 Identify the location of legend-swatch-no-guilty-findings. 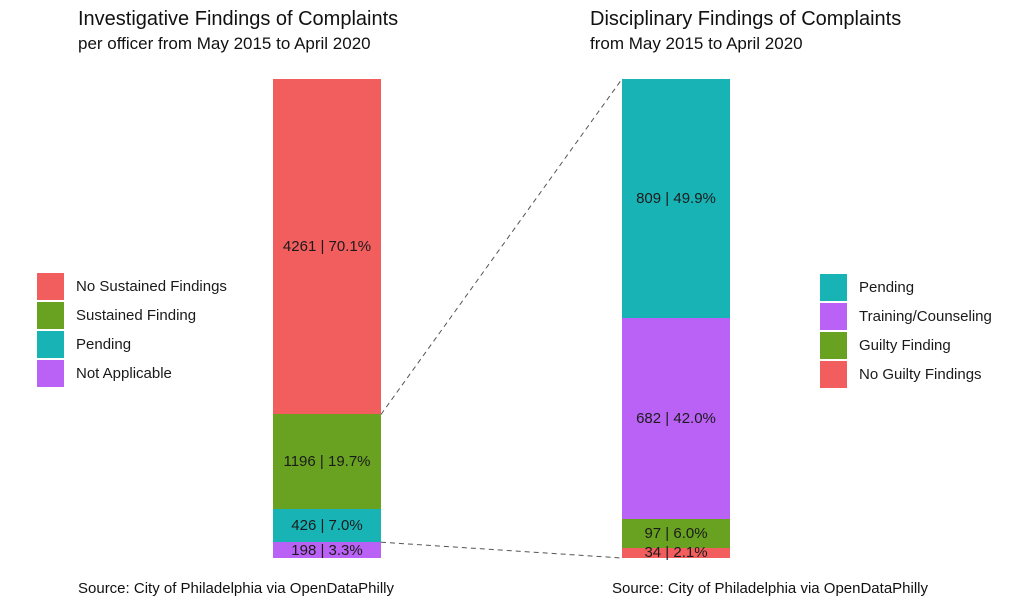
(833, 374).